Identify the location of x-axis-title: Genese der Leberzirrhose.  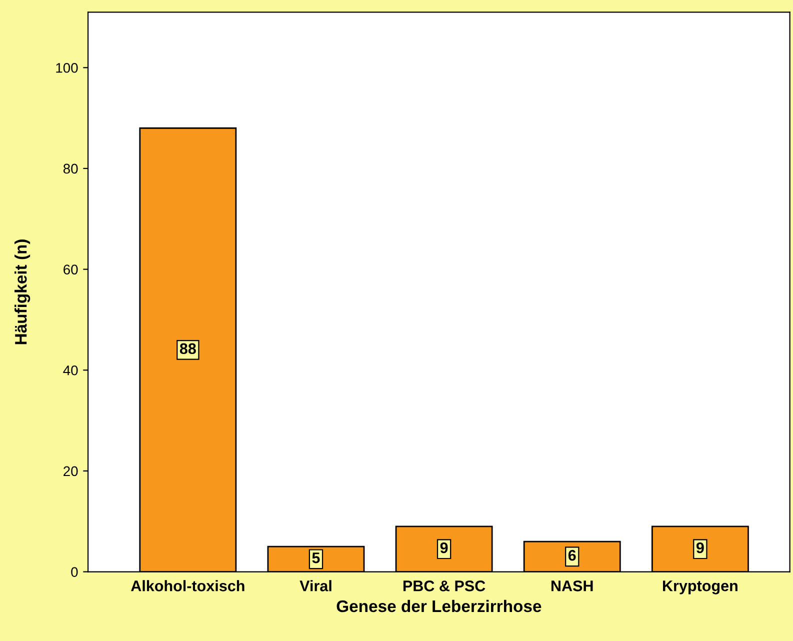
(439, 606).